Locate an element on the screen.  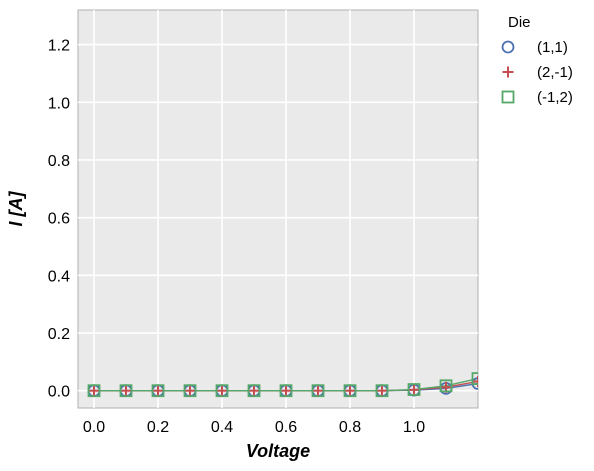
y-tick-label: 0.6 is located at coordinates (59, 219).